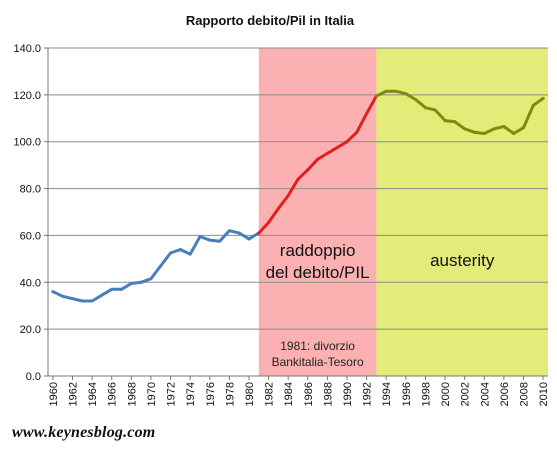  What do you see at coordinates (33, 377) in the screenshot?
I see `y-tick-label: 0.0` at bounding box center [33, 377].